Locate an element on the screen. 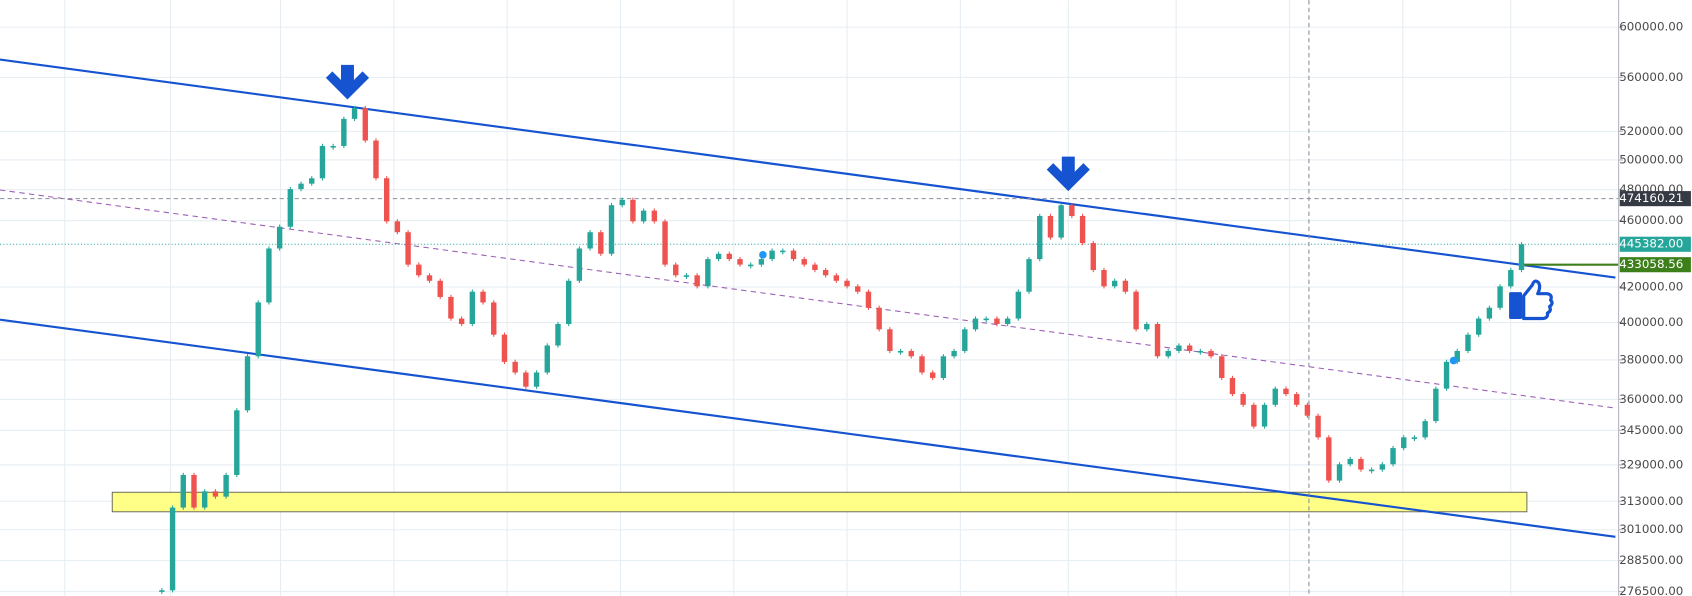 The width and height of the screenshot is (1692, 596). price-badge is located at coordinates (1655, 265).